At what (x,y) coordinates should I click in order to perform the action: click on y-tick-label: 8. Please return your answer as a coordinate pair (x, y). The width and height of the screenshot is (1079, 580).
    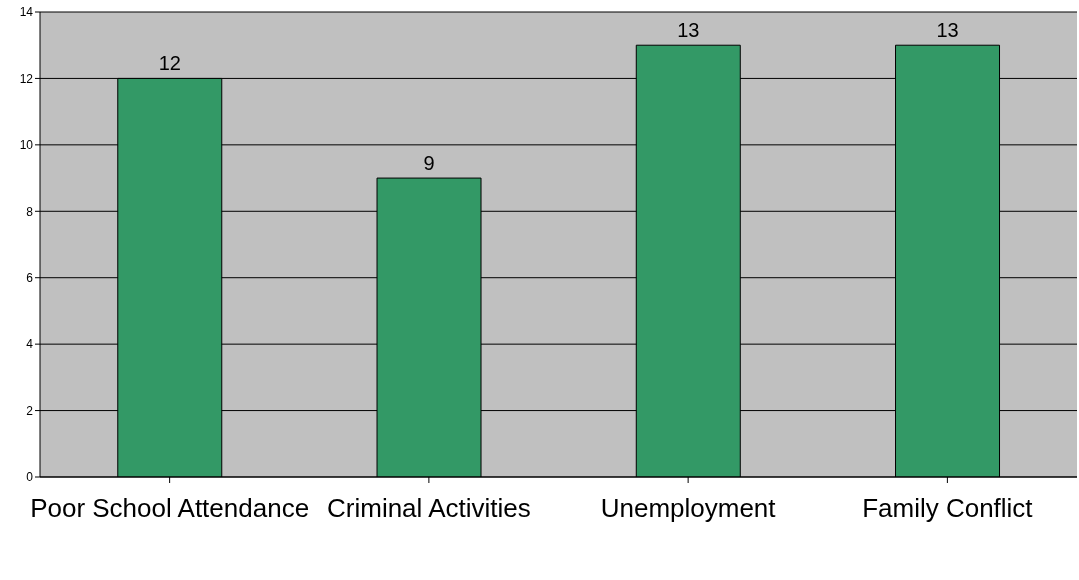
    Looking at the image, I should click on (30, 211).